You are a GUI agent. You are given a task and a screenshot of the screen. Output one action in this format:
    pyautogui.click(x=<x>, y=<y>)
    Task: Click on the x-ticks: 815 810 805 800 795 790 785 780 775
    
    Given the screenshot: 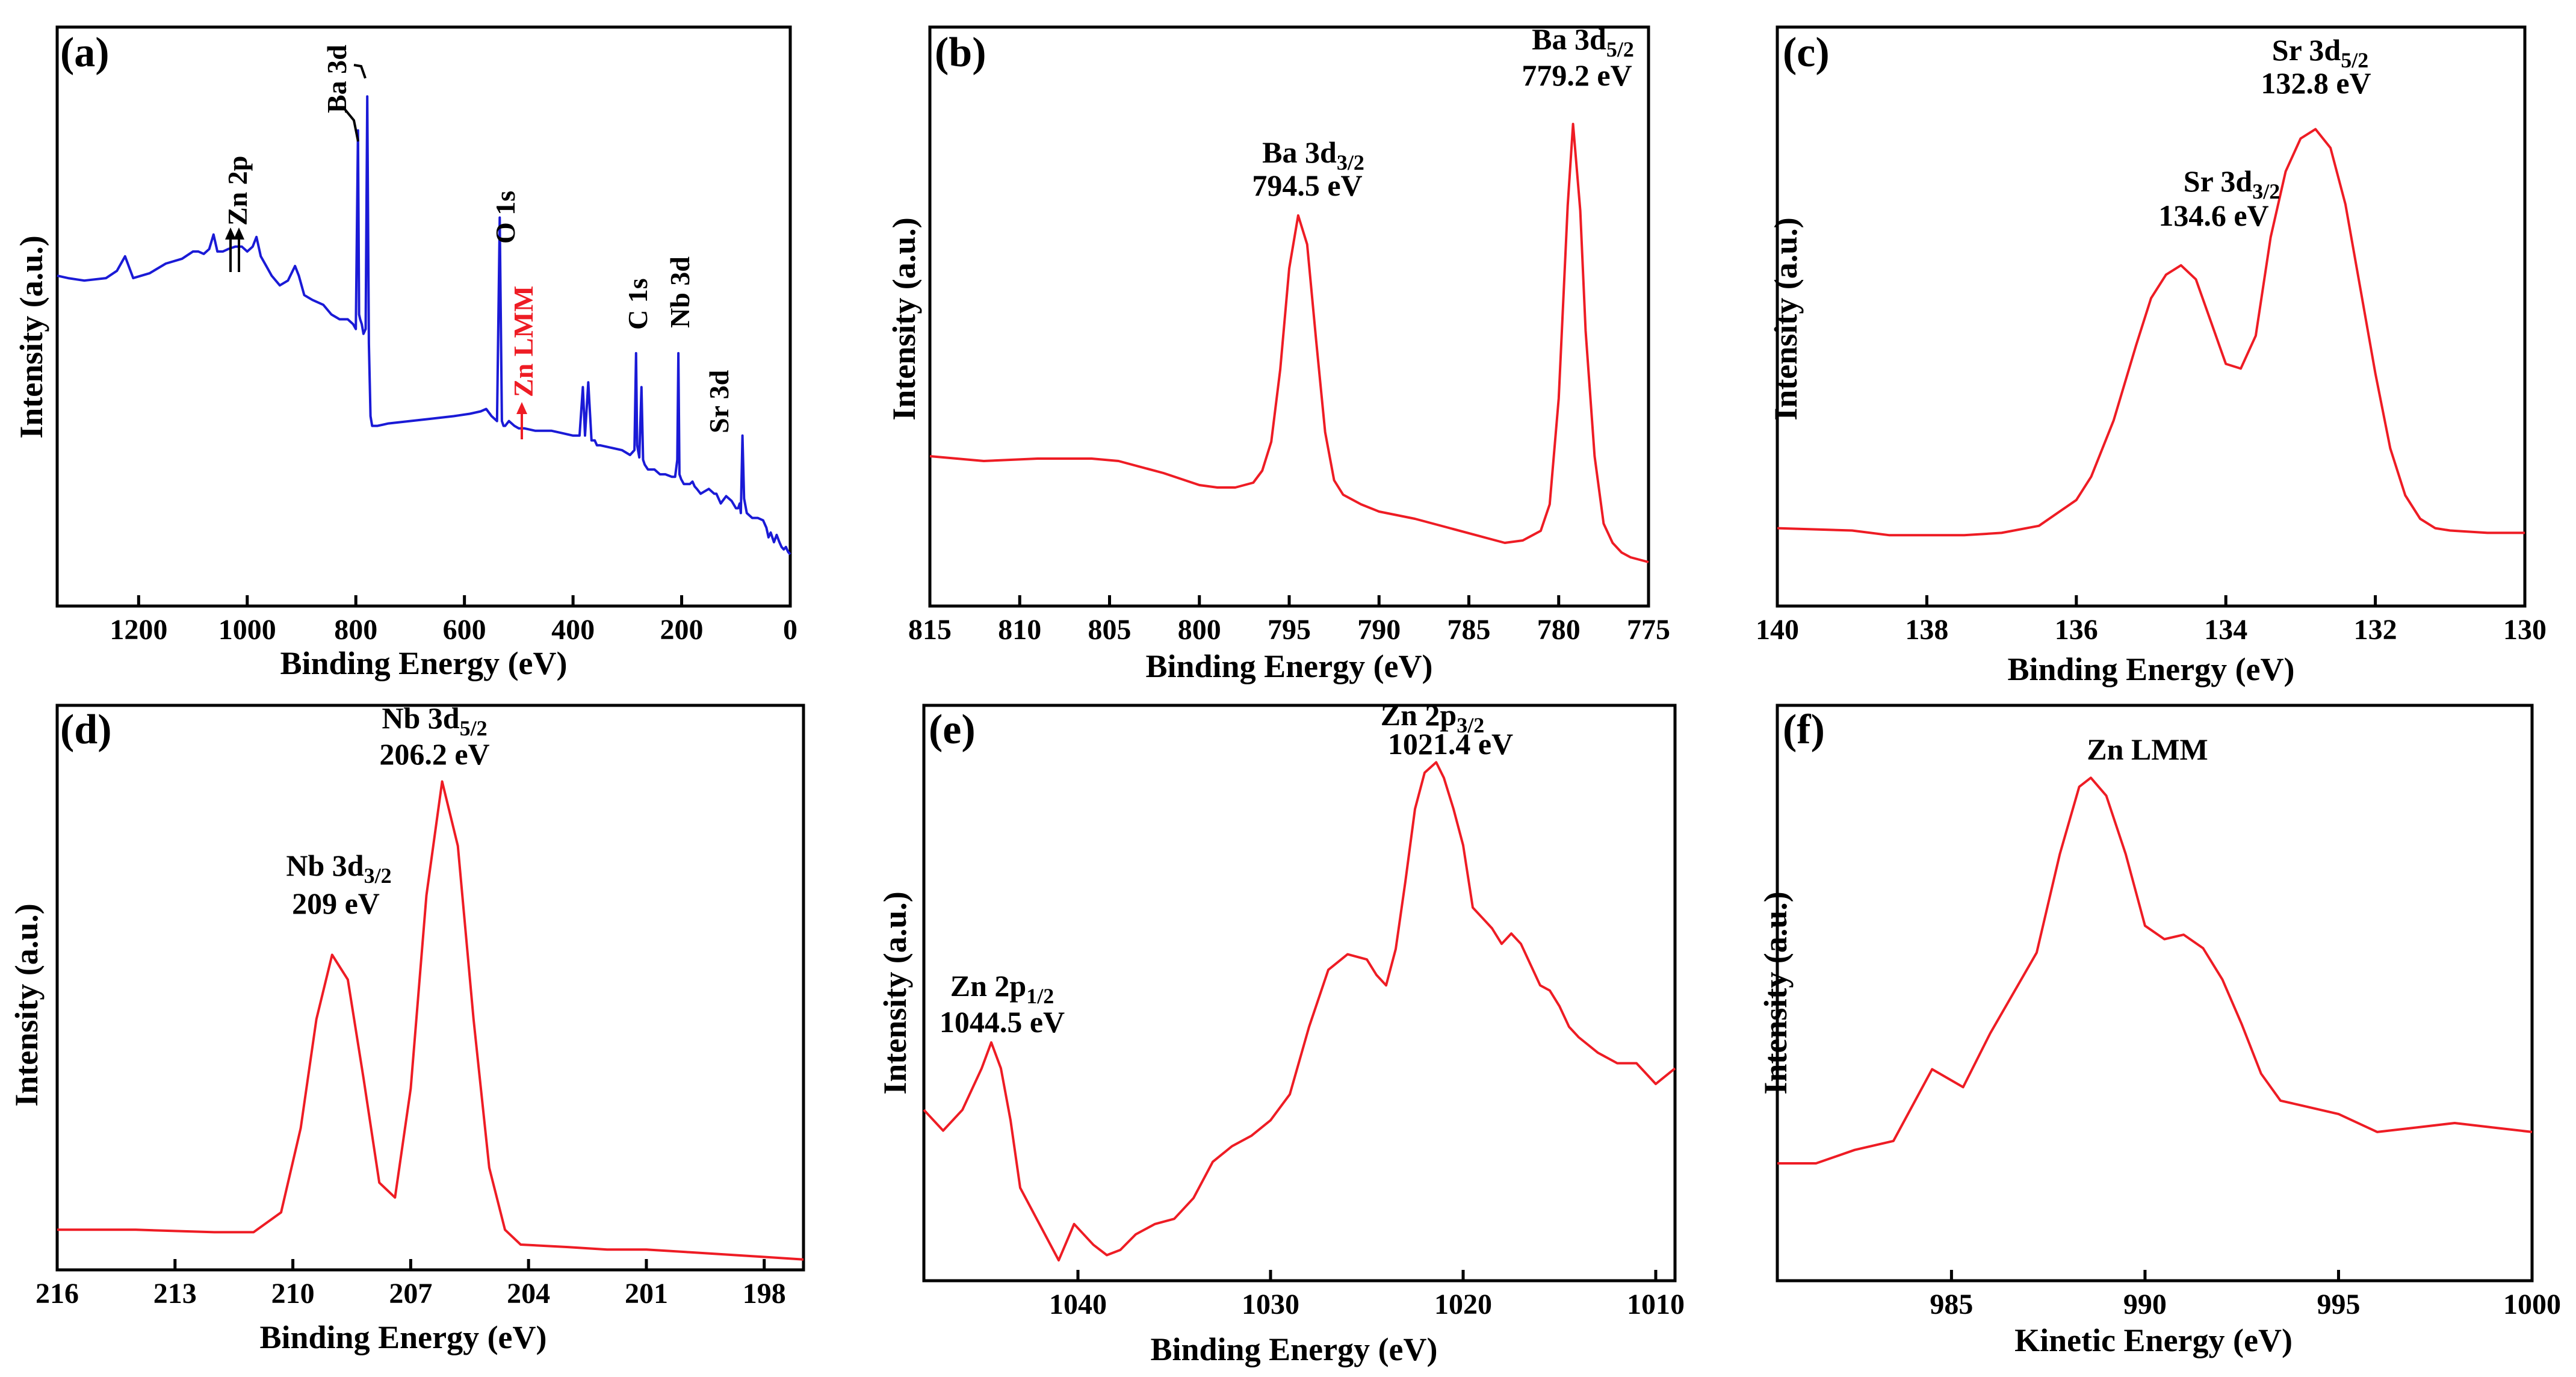 What is the action you would take?
    pyautogui.click(x=1289, y=620)
    